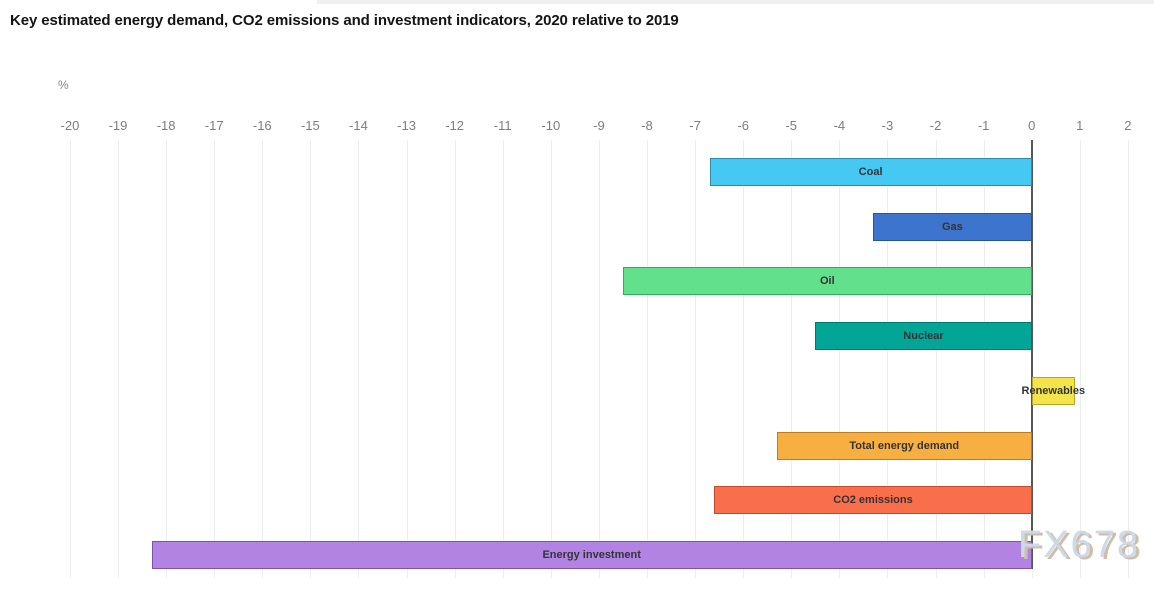  I want to click on x-tick-label: -7, so click(695, 125).